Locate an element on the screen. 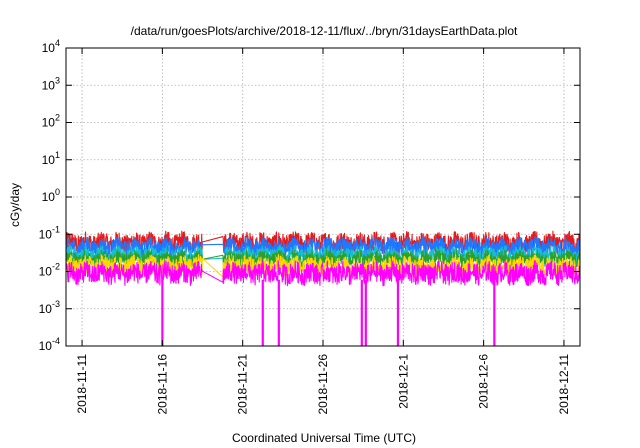  x-tick-label: 2018-11-11 is located at coordinates (82, 384).